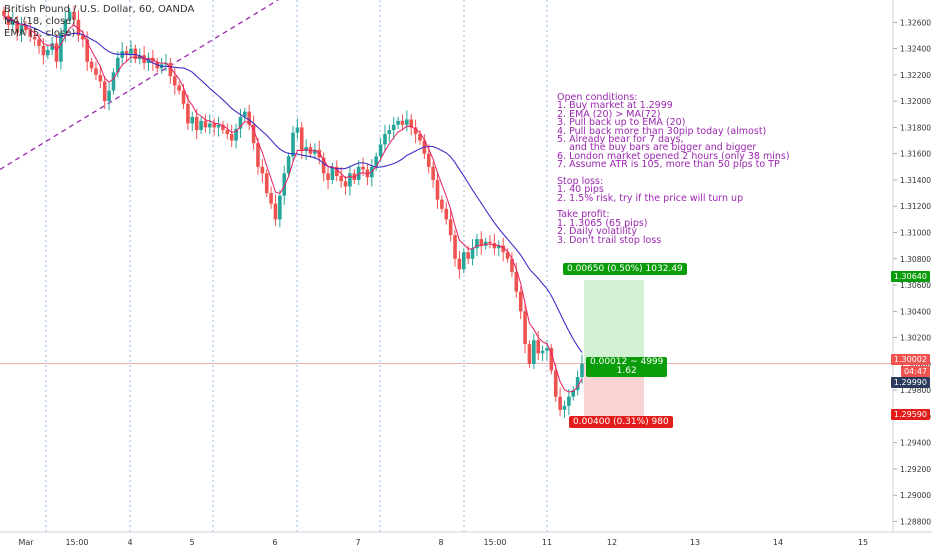 The image size is (932, 550). I want to click on tp-price-tag: 1.30640, so click(910, 276).